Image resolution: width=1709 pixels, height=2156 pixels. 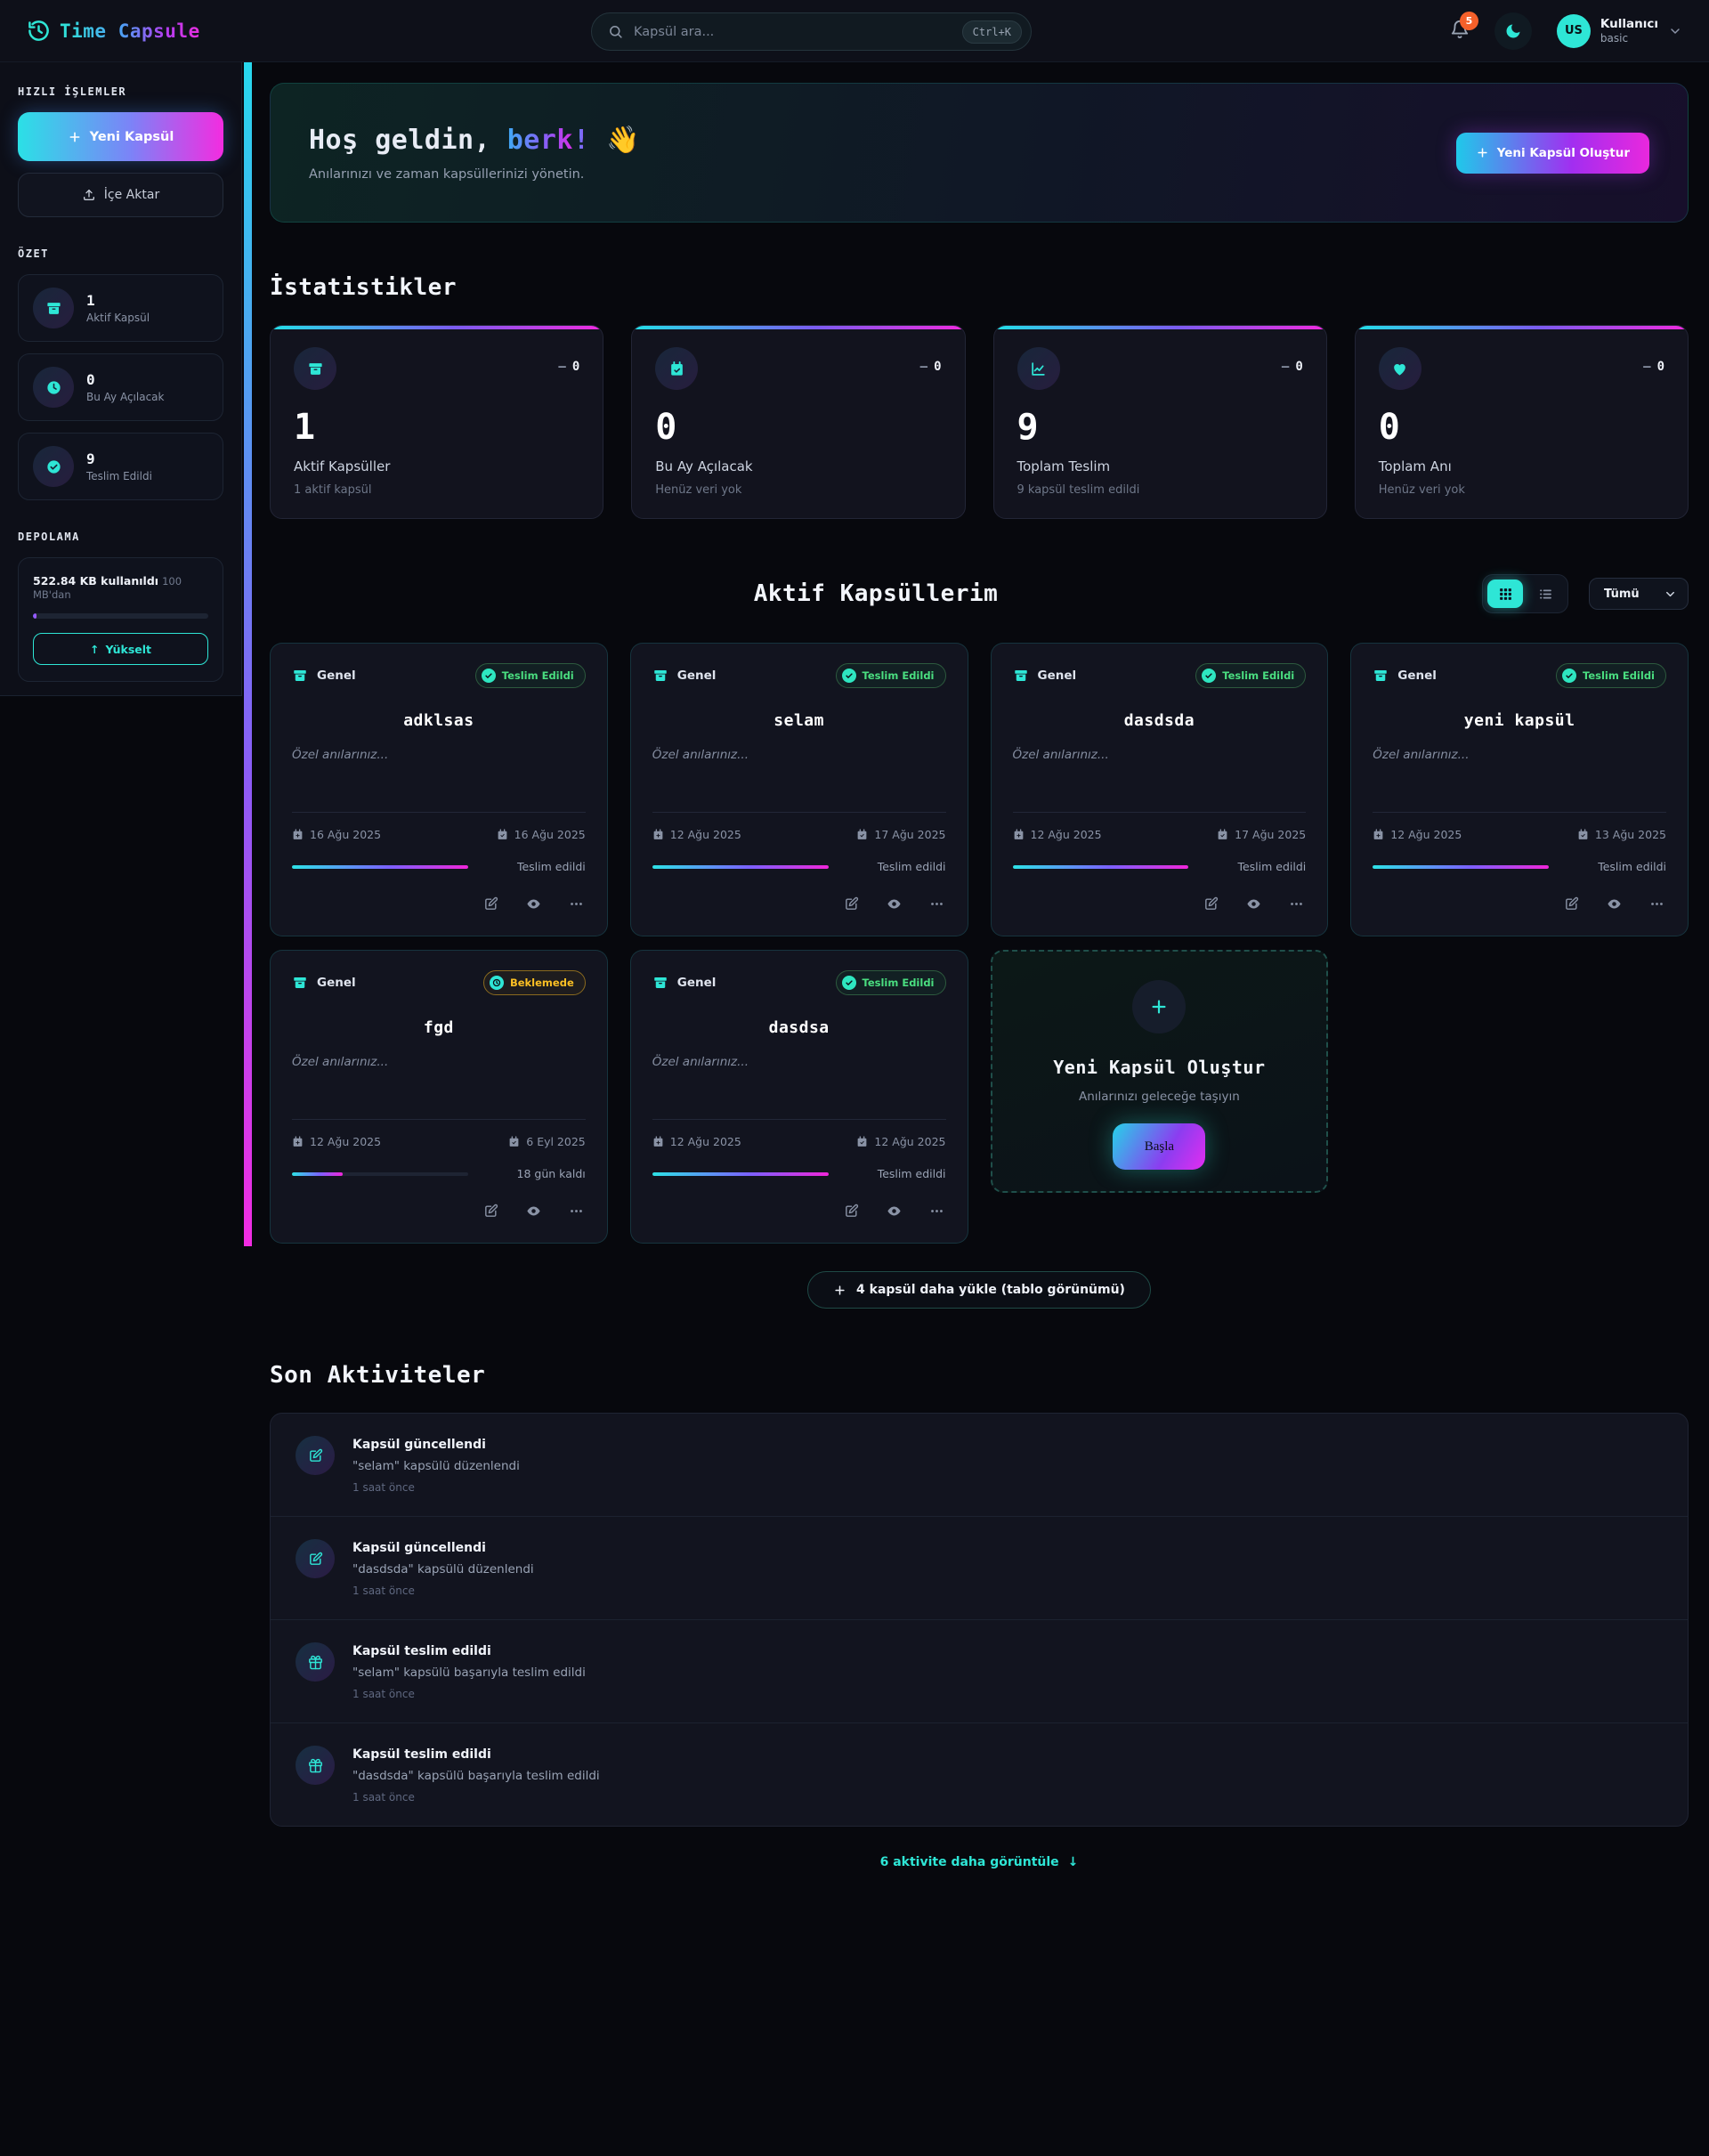 I want to click on capsule-title: selam, so click(x=799, y=720).